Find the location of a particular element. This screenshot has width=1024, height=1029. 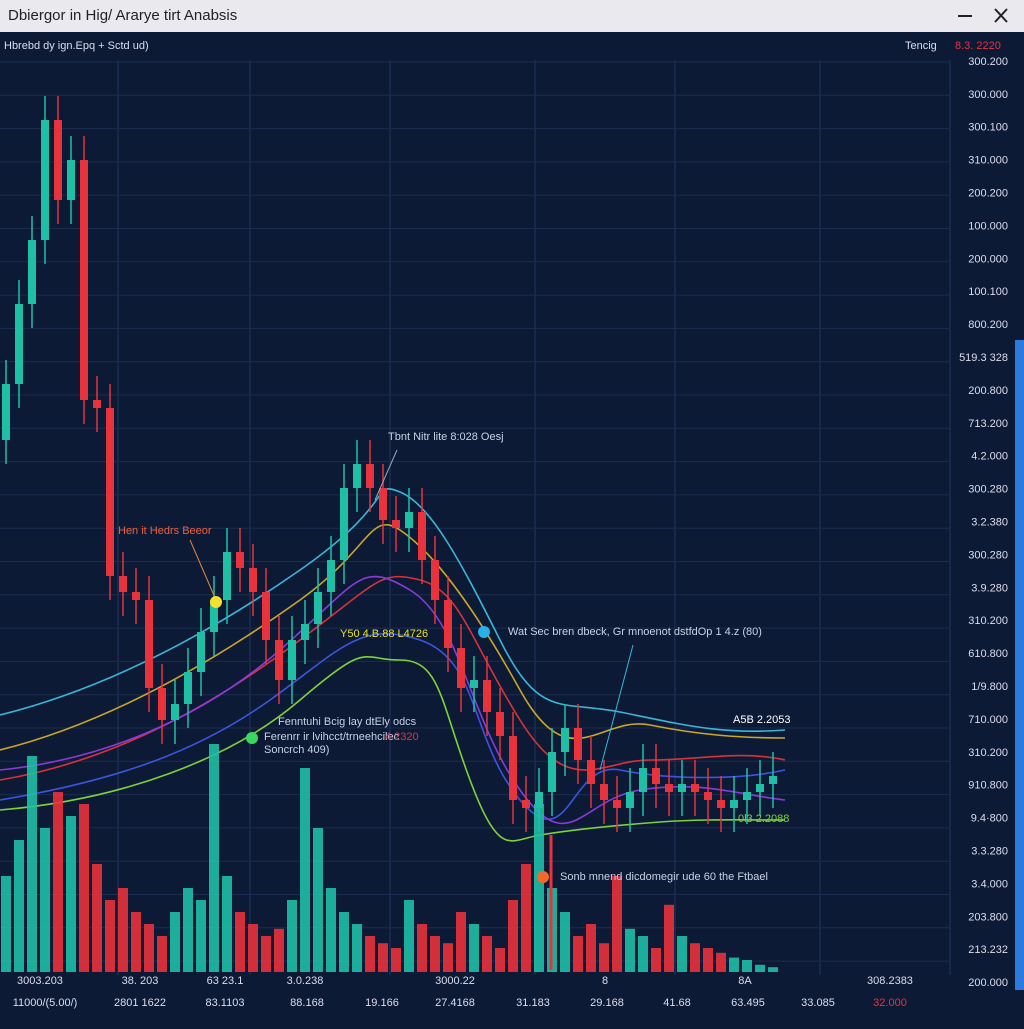

annotation: Fenntuhi Bcig lay dtEly odcs is located at coordinates (347, 722).